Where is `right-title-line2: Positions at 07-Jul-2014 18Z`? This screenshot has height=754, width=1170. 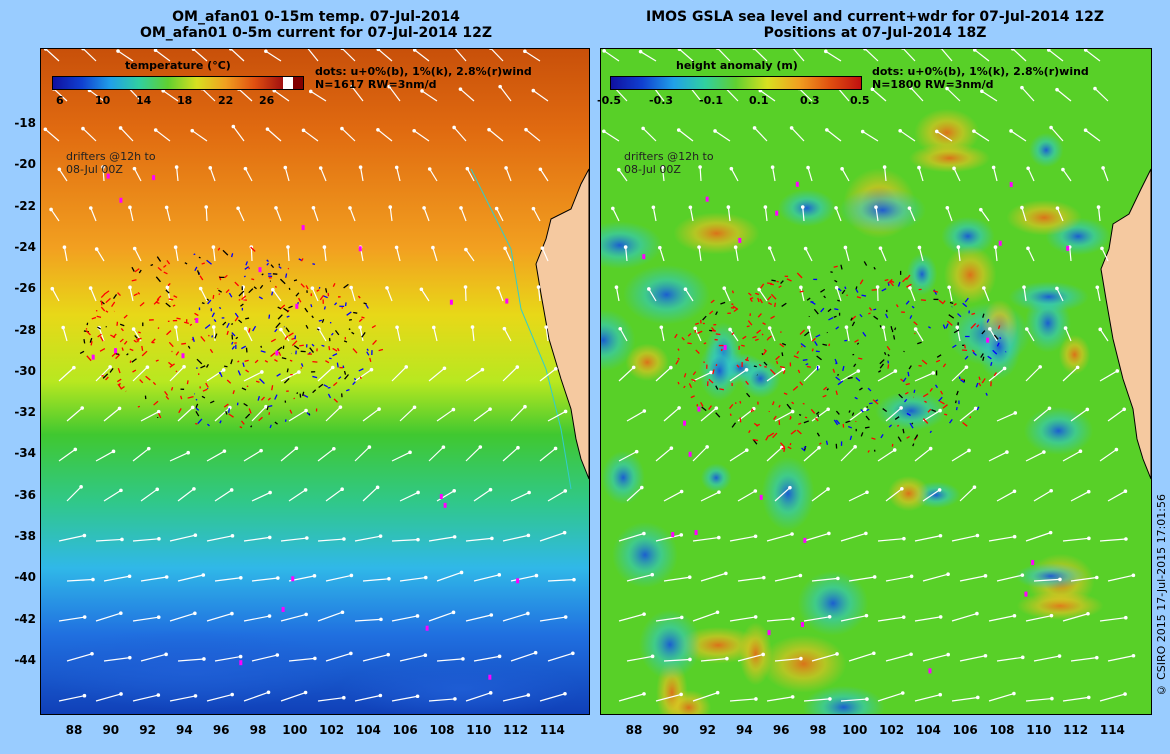
right-title-line2: Positions at 07-Jul-2014 18Z is located at coordinates (875, 33).